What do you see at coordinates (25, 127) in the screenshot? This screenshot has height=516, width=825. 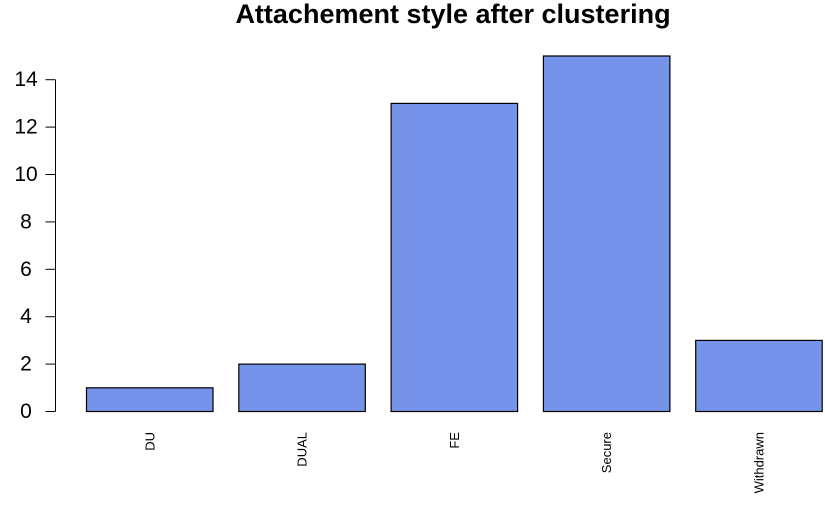 I see `y-tick-label: 12` at bounding box center [25, 127].